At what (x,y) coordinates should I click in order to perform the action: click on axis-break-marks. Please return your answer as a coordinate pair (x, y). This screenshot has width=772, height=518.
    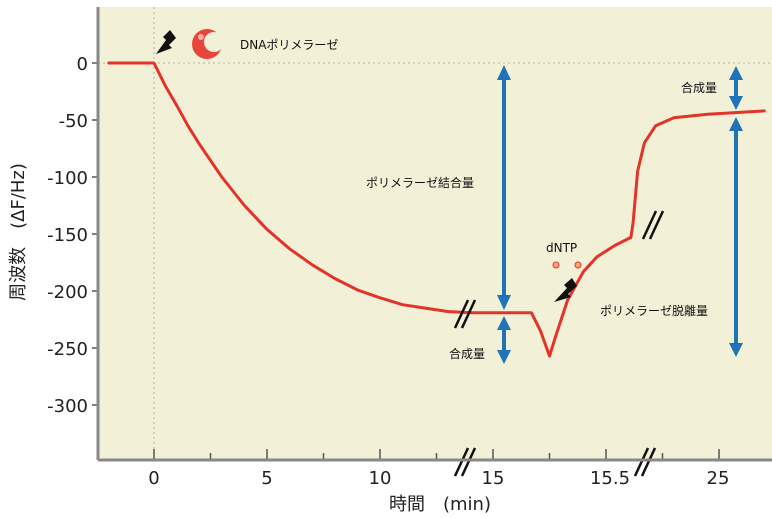
    Looking at the image, I should click on (559, 343).